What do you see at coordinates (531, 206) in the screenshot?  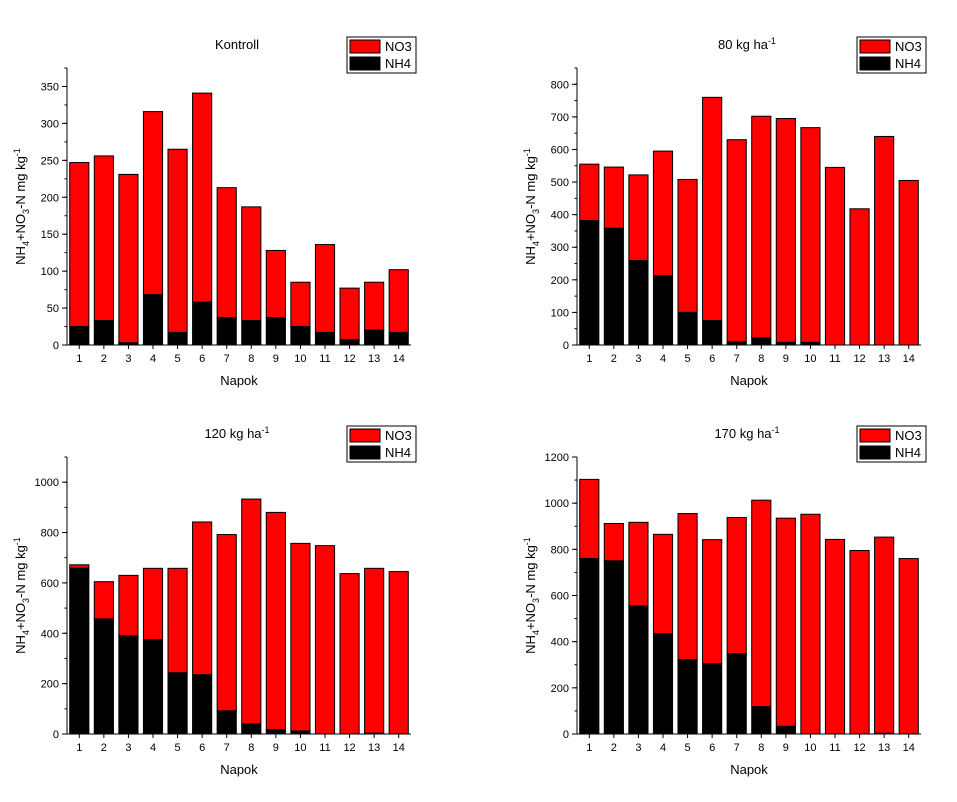 I see `y-axis-label: NH4+NO3-N mg kg-1` at bounding box center [531, 206].